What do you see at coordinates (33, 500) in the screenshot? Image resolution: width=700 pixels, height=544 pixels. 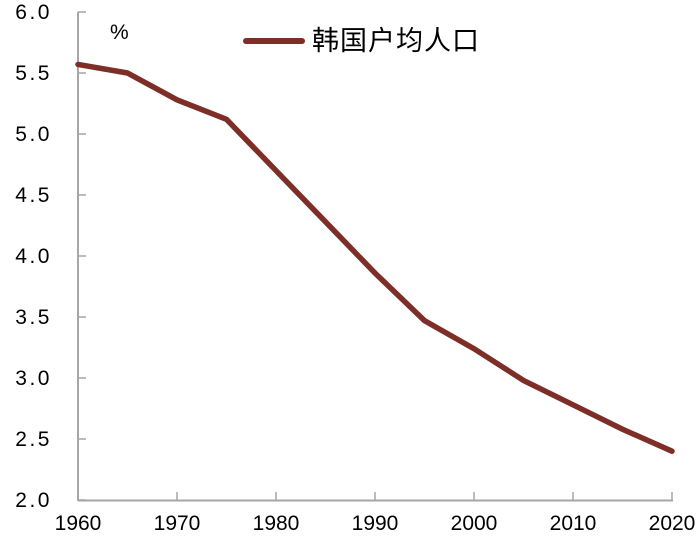 I see `y-tick-label: 2.0` at bounding box center [33, 500].